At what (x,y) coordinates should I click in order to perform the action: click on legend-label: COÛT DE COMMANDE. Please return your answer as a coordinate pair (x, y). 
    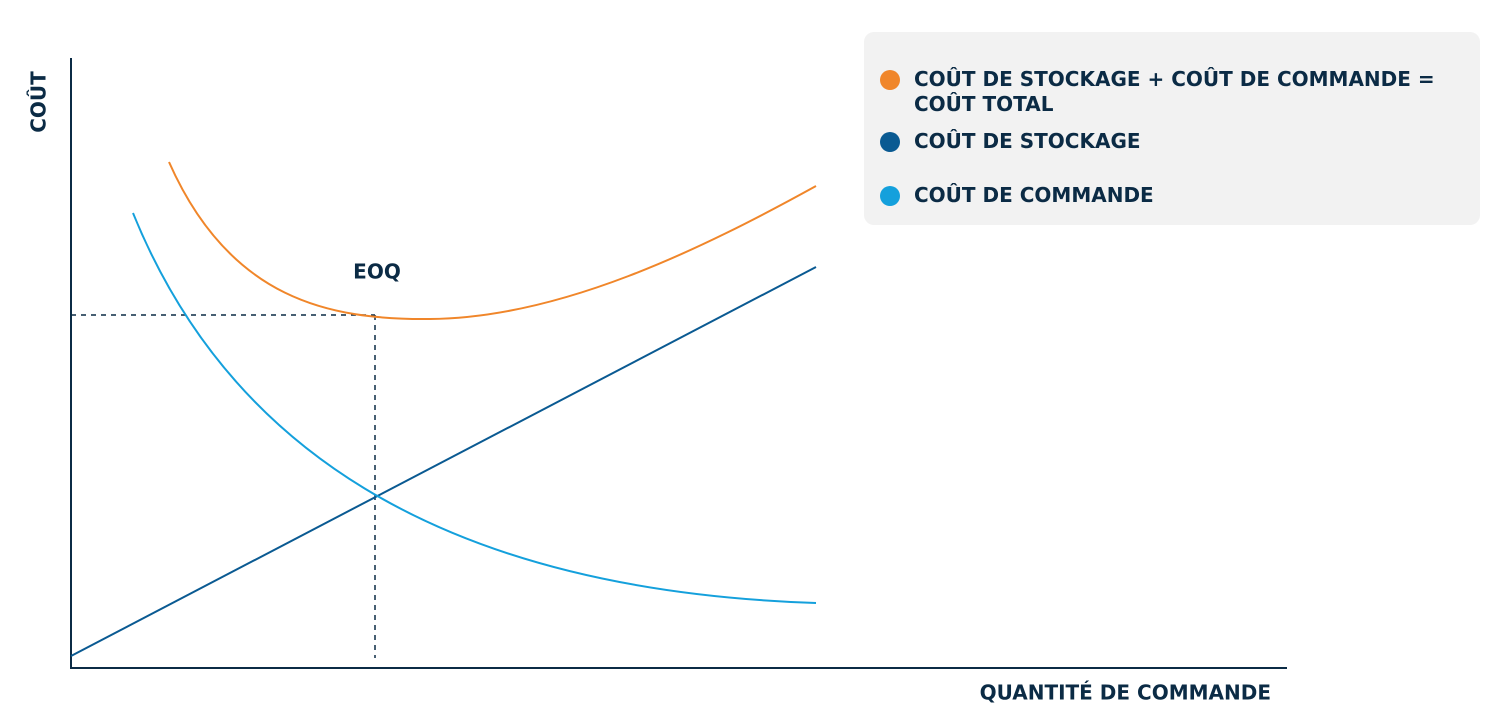
    Looking at the image, I should click on (1034, 195).